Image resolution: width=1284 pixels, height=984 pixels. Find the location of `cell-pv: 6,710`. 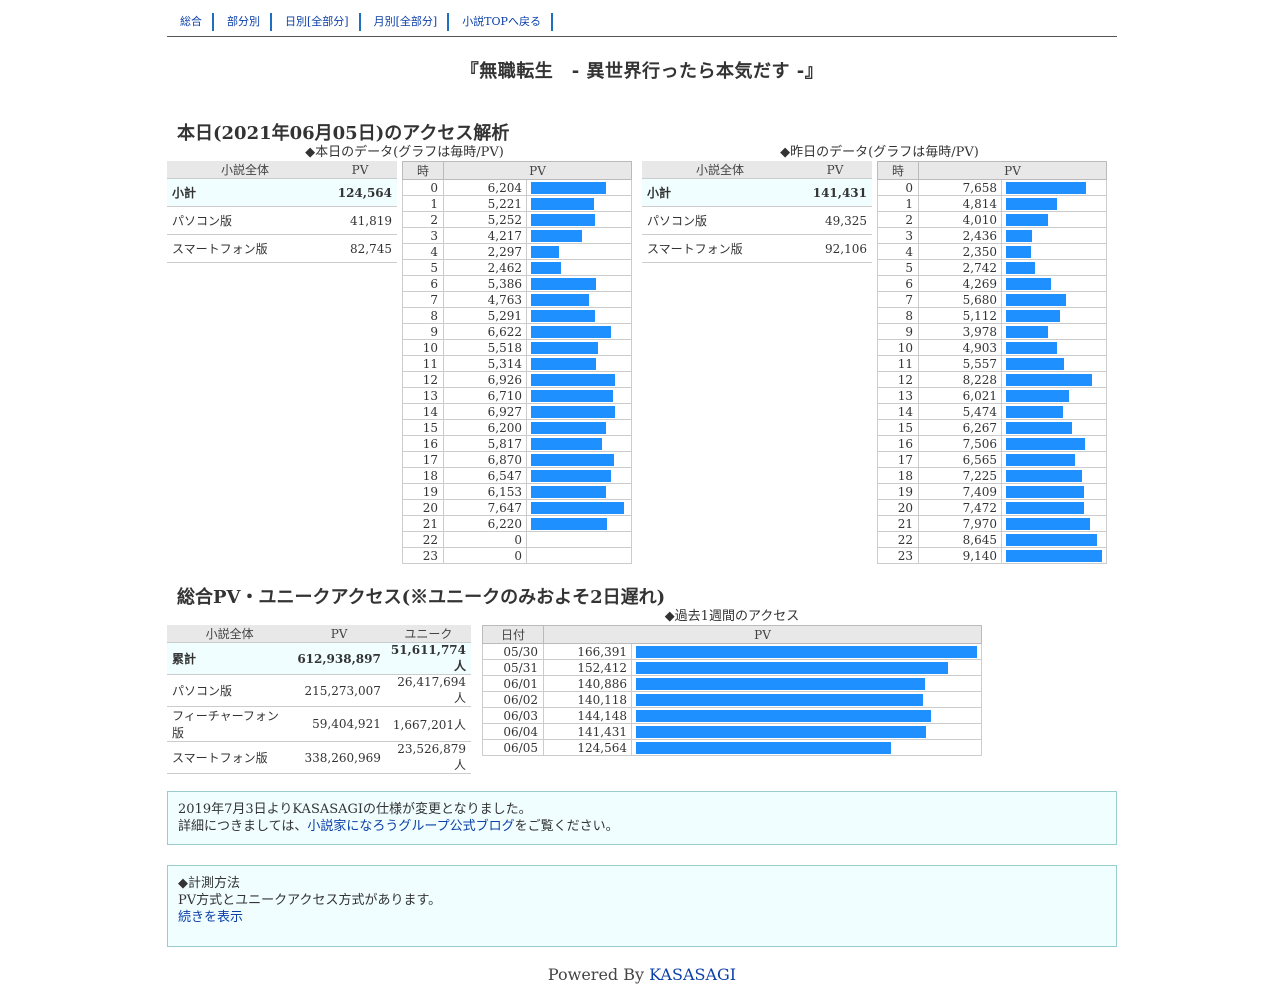

cell-pv: 6,710 is located at coordinates (485, 395).